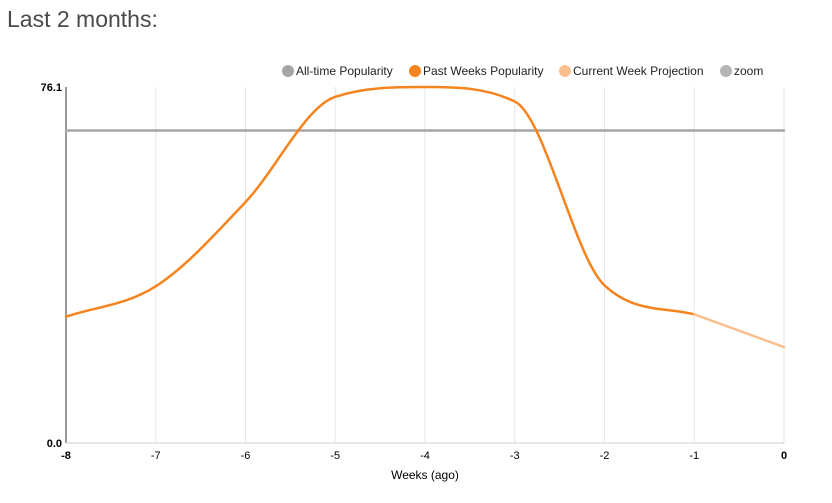  Describe the element at coordinates (694, 456) in the screenshot. I see `x-tick-label: -1` at that location.